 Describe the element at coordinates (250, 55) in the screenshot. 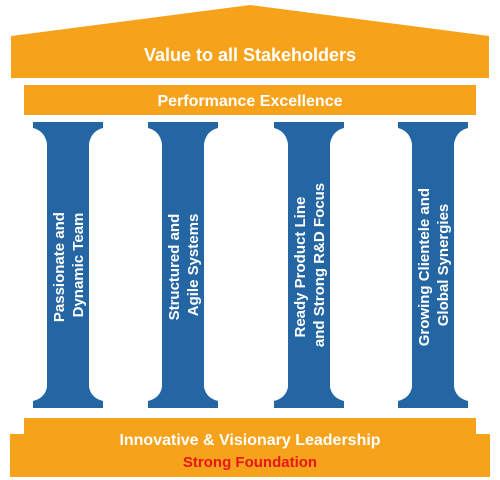

I see `roof-label: Value to all Stakeholders` at that location.